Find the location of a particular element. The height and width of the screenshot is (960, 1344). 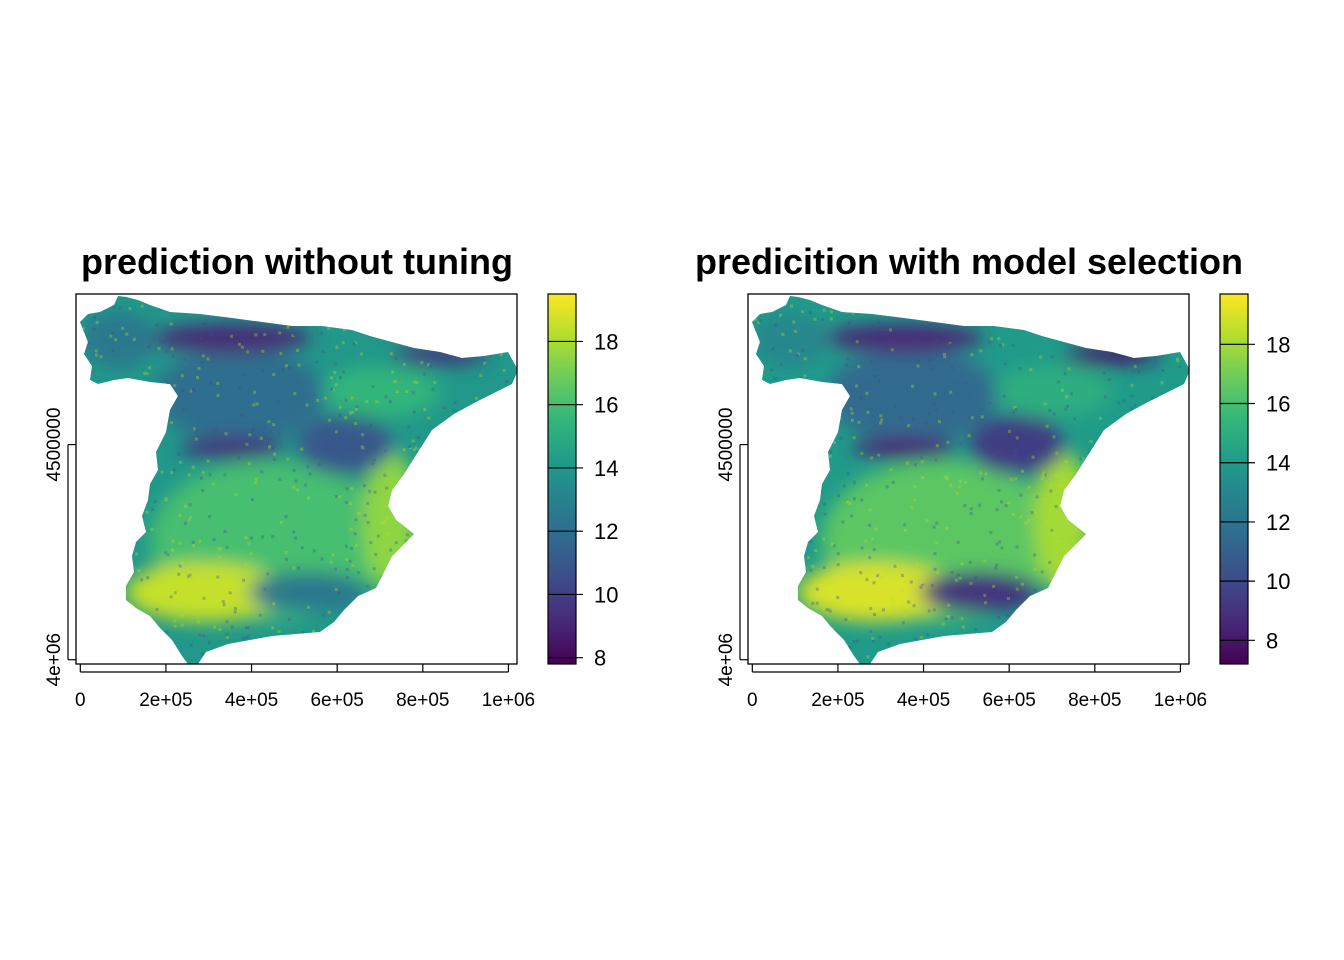

colorbar: 8 10 12 14 16 18 is located at coordinates (1254, 479).